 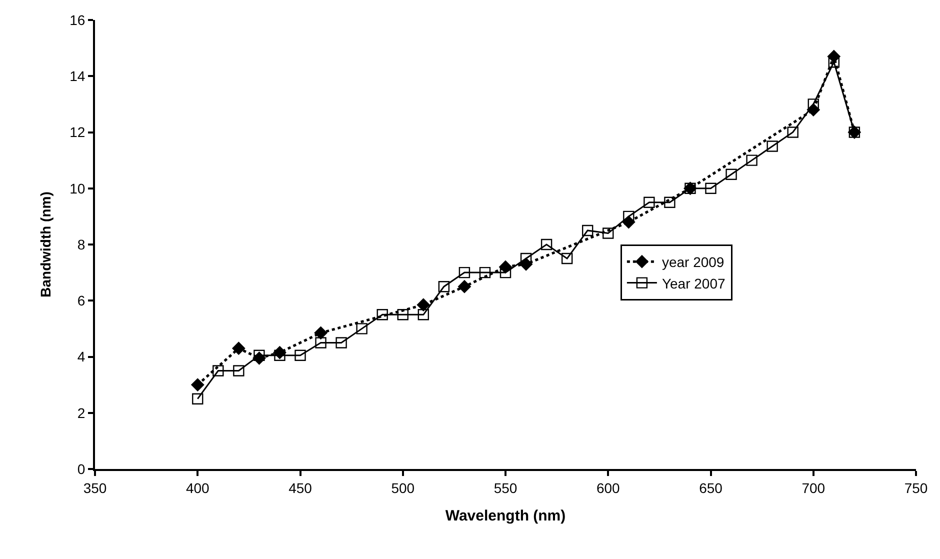 What do you see at coordinates (916, 488) in the screenshot?
I see `x-tick-label: 750` at bounding box center [916, 488].